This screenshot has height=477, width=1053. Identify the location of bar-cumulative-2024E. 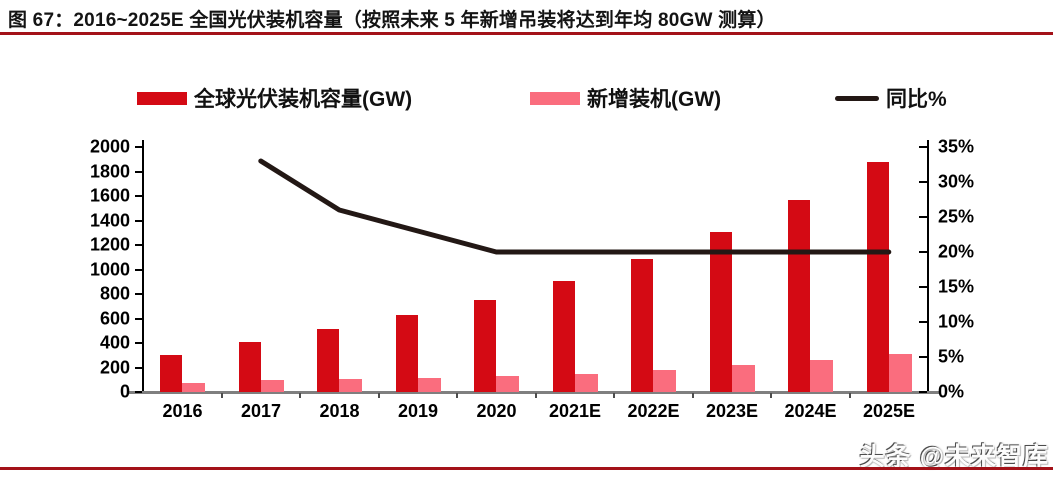
(799, 296).